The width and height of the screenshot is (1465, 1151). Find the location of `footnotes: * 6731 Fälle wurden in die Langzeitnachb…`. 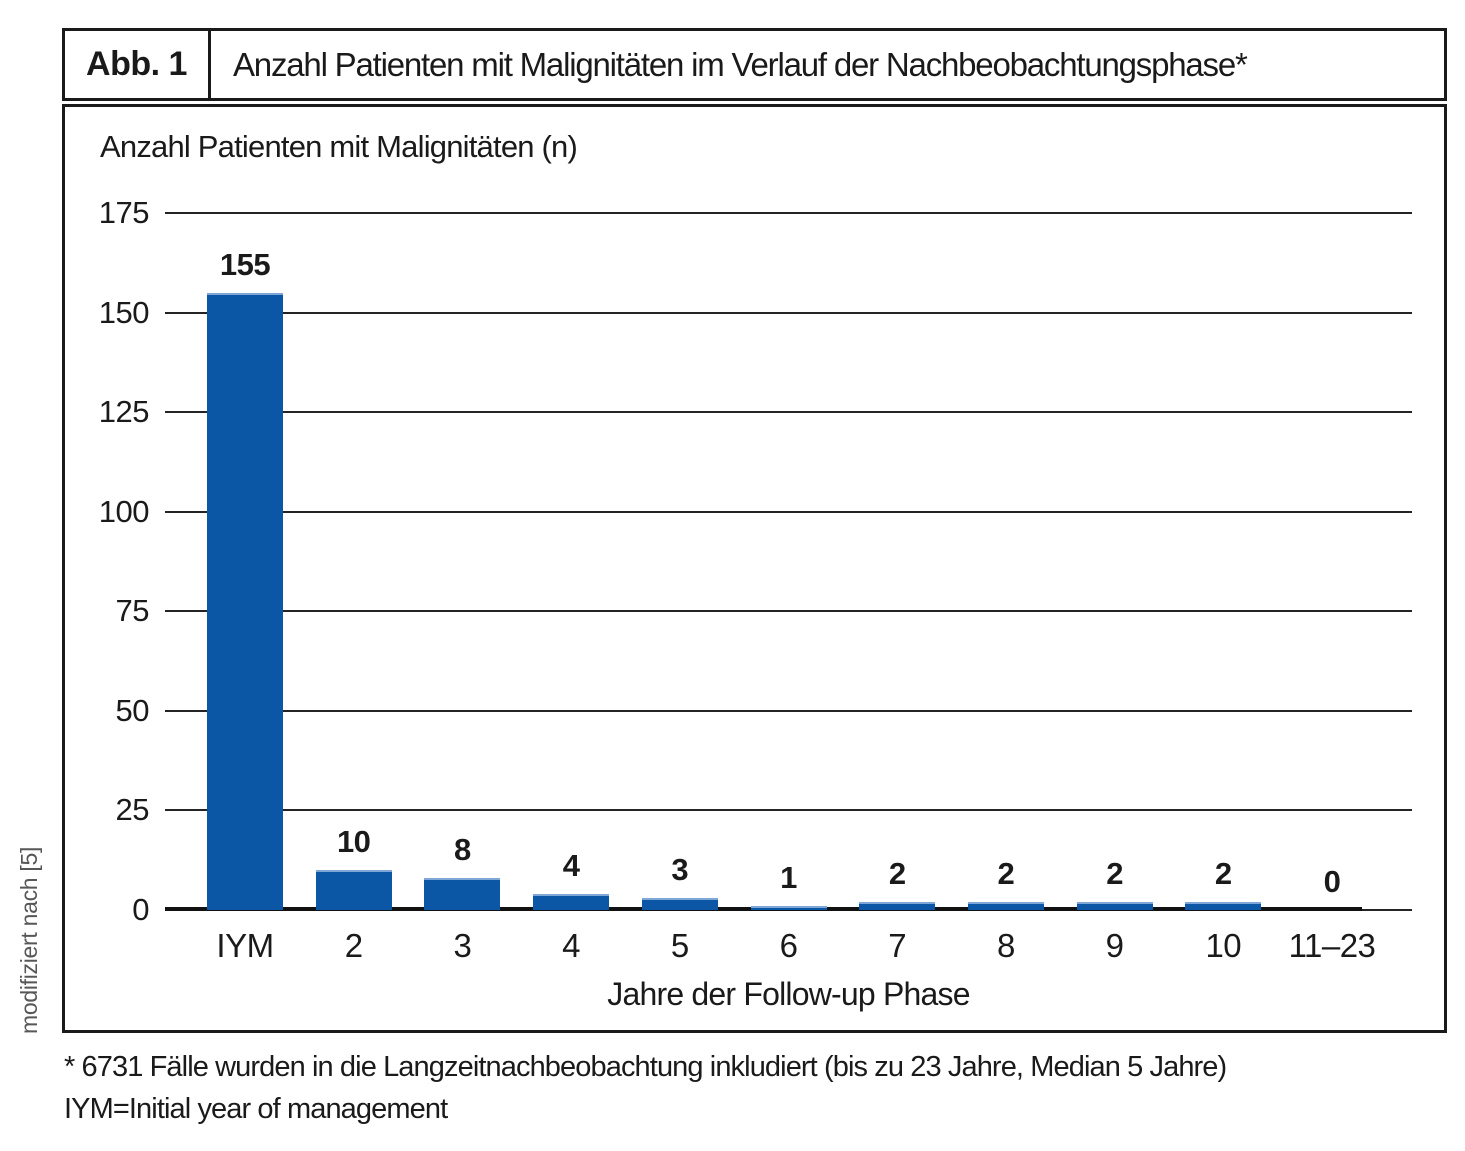

footnotes: * 6731 Fälle wurden in die Langzeitnachb… is located at coordinates (645, 1088).